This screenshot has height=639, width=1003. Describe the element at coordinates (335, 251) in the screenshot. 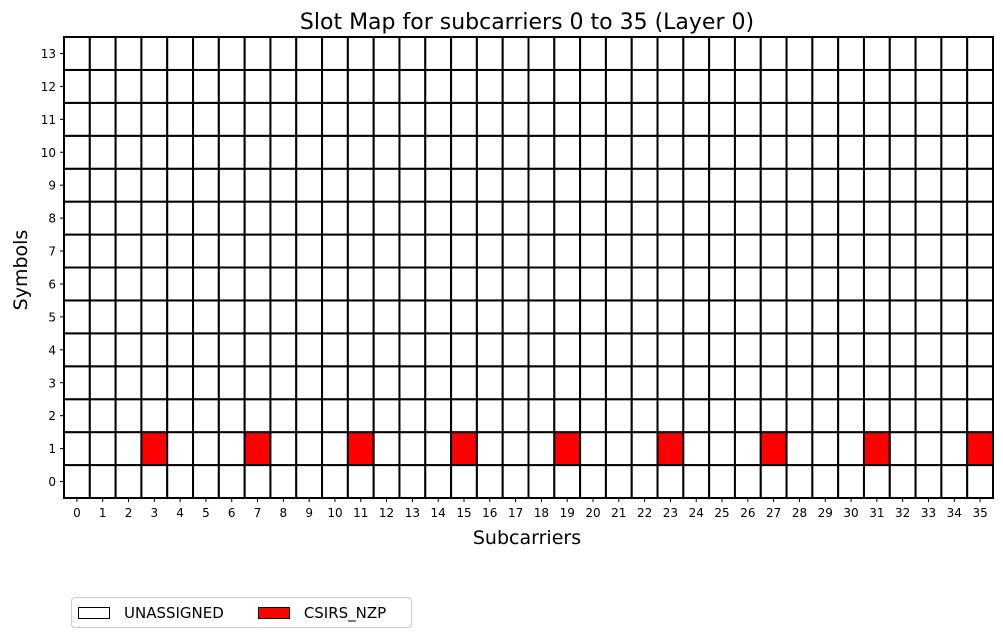

I see `cell-sc10-sym7` at that location.